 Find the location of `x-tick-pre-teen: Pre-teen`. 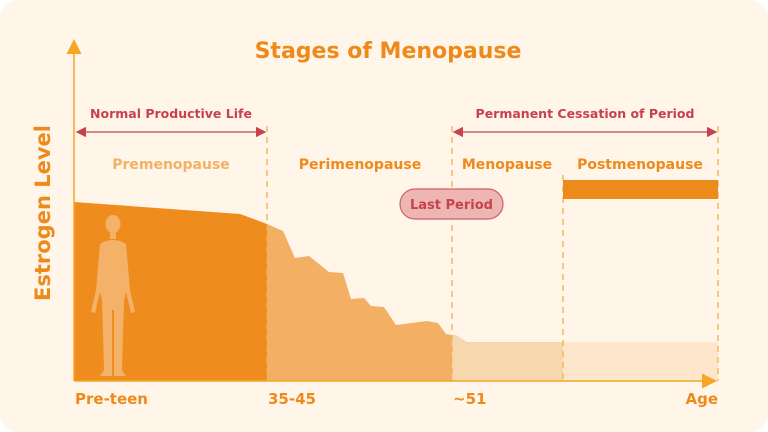

x-tick-pre-teen: Pre-teen is located at coordinates (111, 399).